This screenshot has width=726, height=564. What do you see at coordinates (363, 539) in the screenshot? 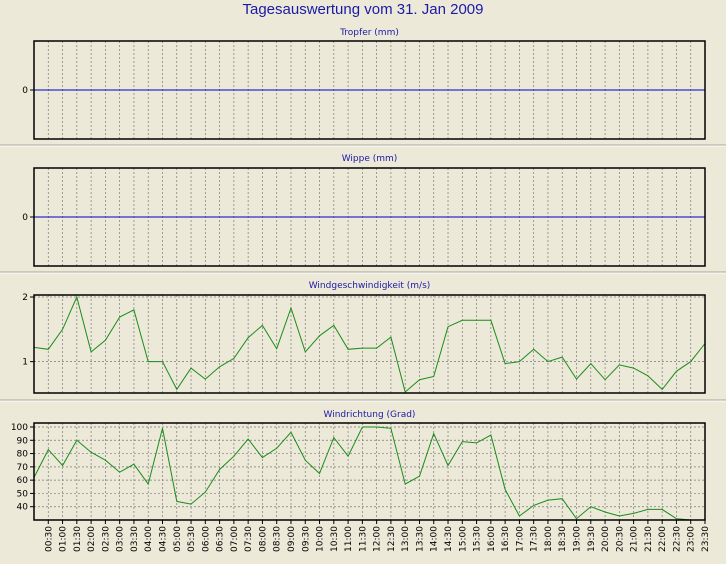
I see `x-tick-label: 11:30` at bounding box center [363, 539].